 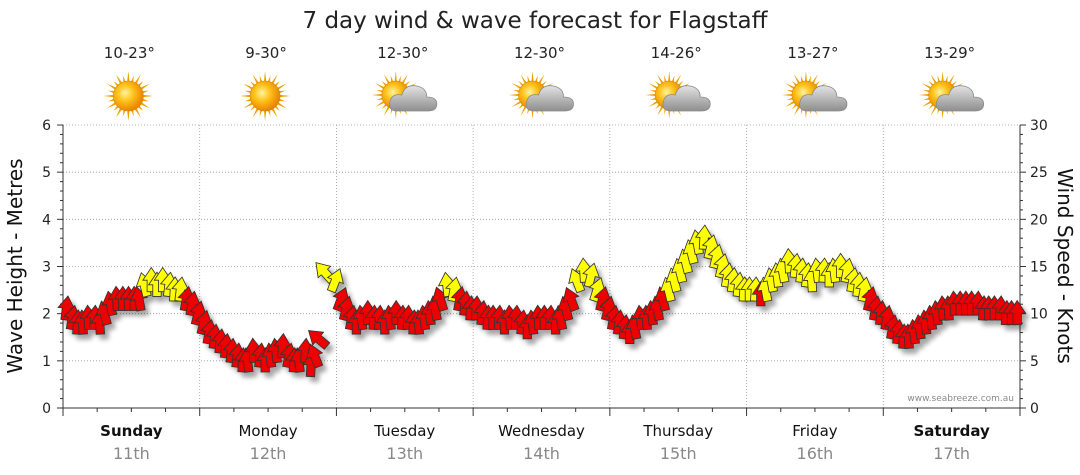 What do you see at coordinates (1065, 266) in the screenshot?
I see `right-axis-label: Wind Speed - Knots` at bounding box center [1065, 266].